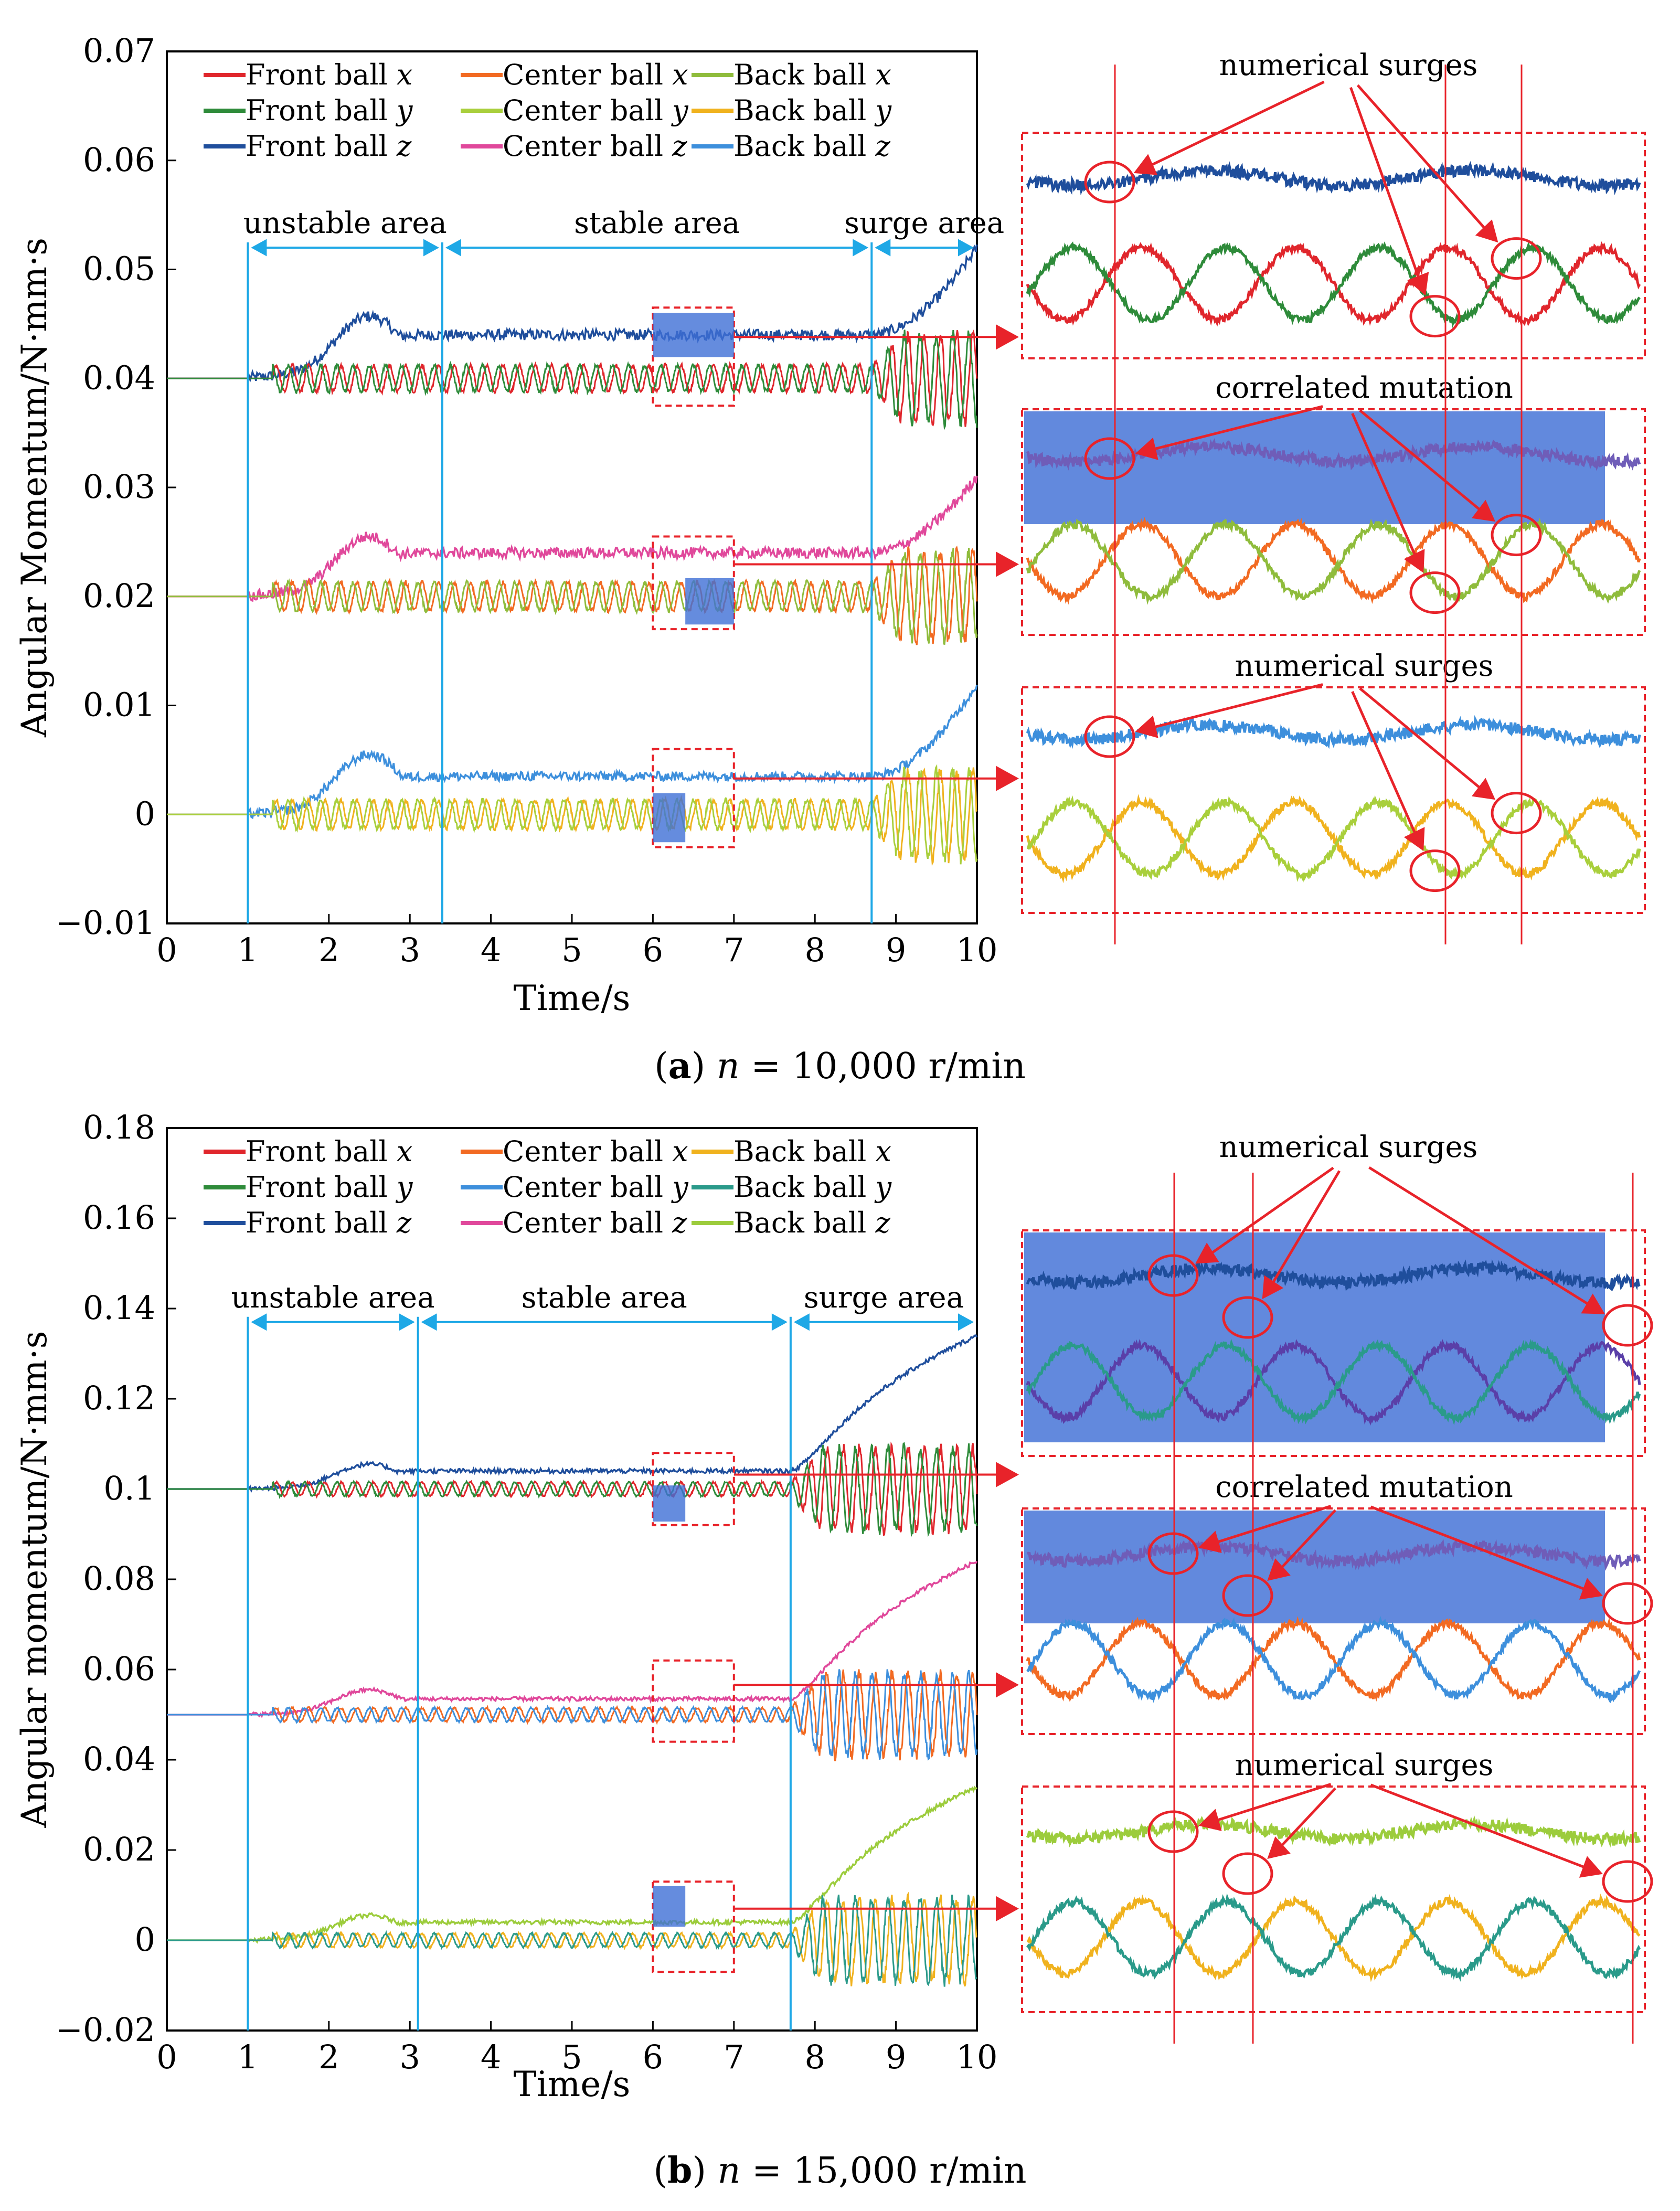  I want to click on y-tick-label: 0, so click(145, 814).